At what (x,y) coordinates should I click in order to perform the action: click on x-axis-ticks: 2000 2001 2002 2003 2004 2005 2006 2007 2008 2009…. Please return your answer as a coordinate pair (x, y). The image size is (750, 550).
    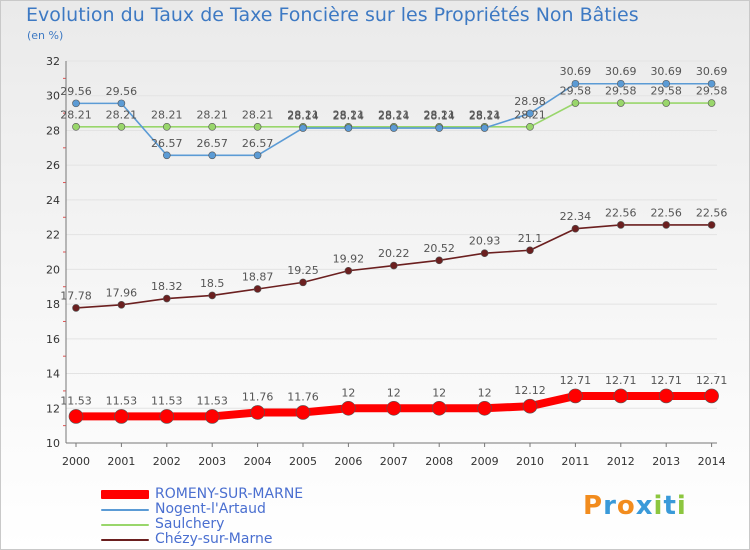
    Looking at the image, I should click on (394, 461).